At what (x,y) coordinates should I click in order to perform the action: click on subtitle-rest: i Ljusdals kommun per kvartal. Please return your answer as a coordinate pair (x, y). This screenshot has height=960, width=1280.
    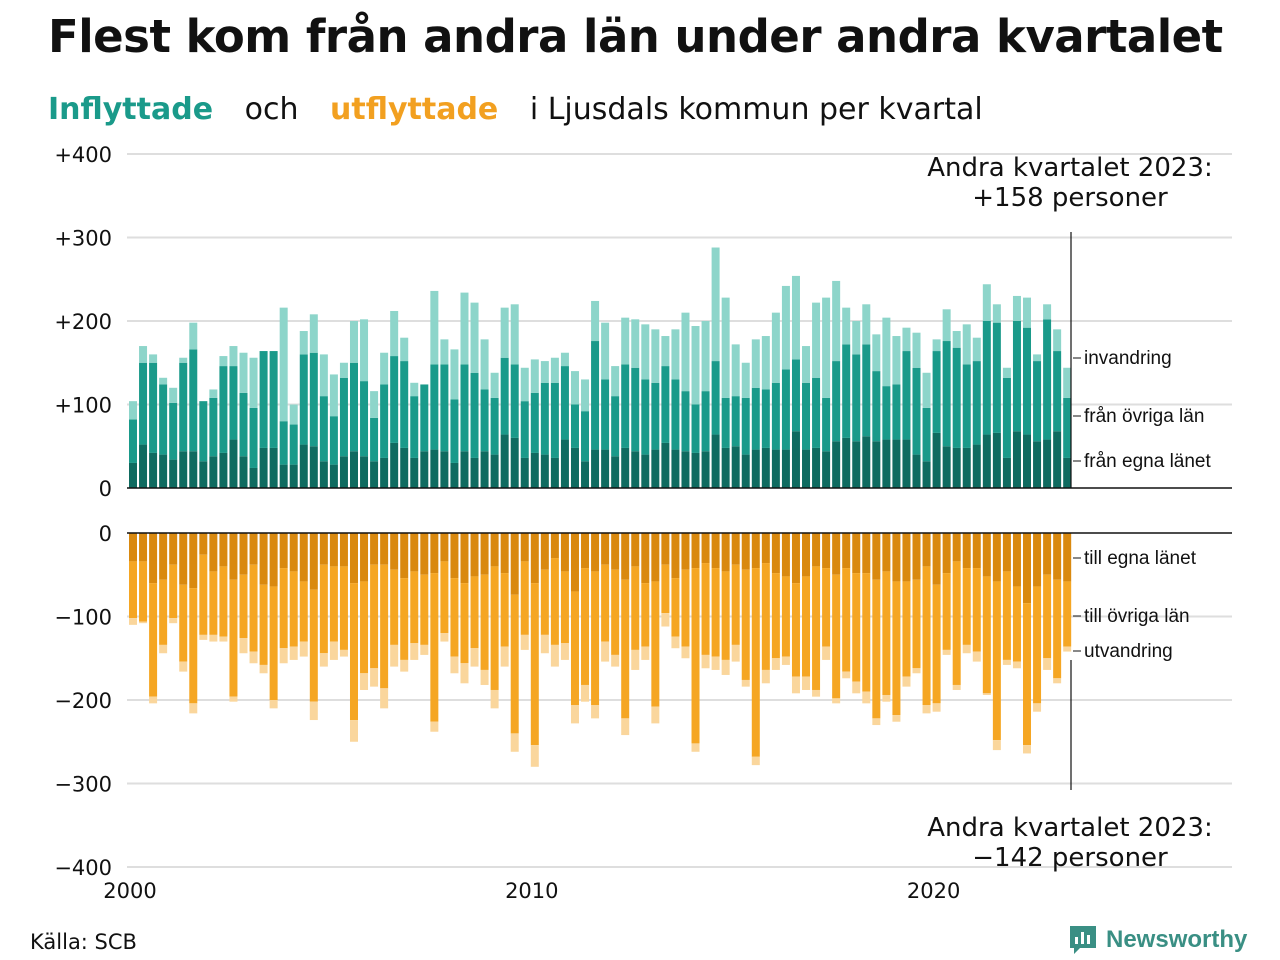
    Looking at the image, I should click on (756, 109).